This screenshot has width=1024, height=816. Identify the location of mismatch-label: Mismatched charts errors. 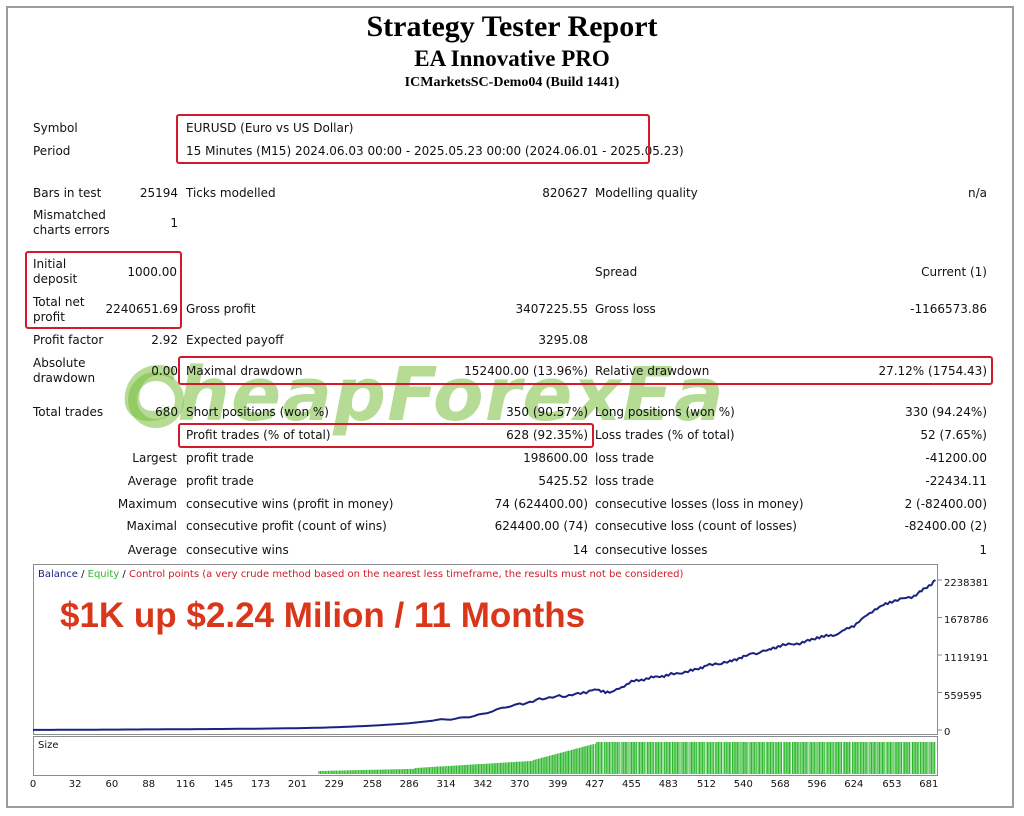
(71, 222).